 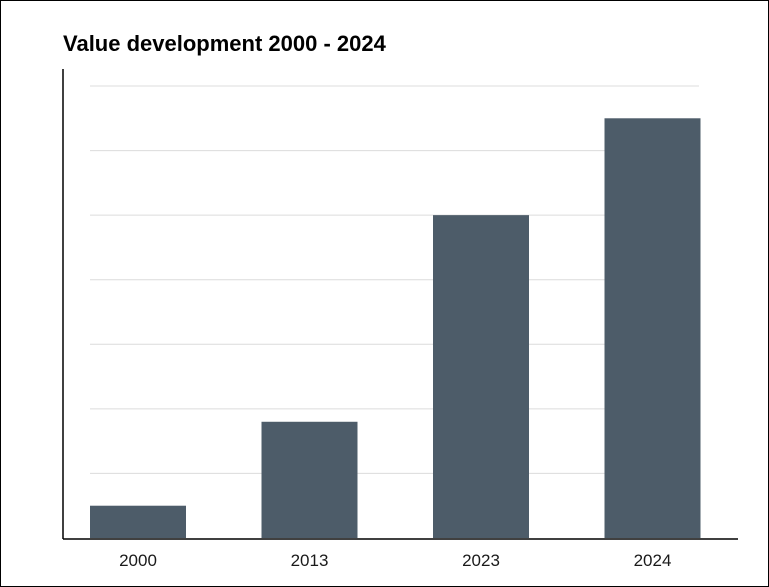 I want to click on x-tick-label-2023: 2023, so click(x=481, y=560).